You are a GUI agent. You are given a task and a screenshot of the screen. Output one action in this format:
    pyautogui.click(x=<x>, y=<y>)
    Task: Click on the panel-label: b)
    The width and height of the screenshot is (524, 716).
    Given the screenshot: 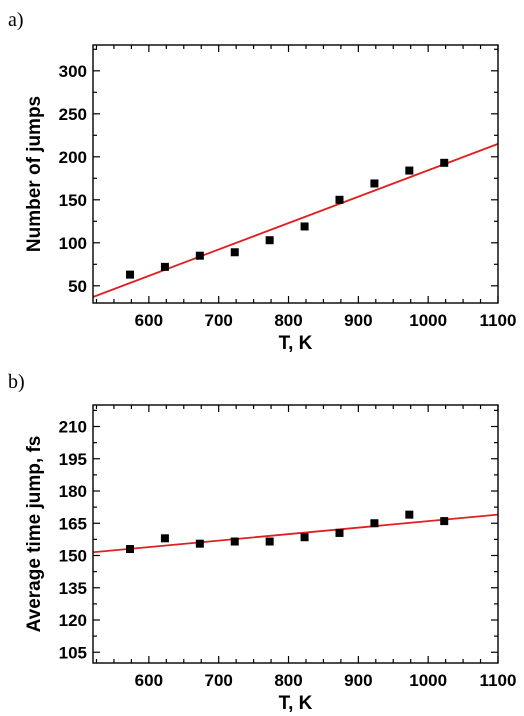 What is the action you would take?
    pyautogui.click(x=16, y=382)
    